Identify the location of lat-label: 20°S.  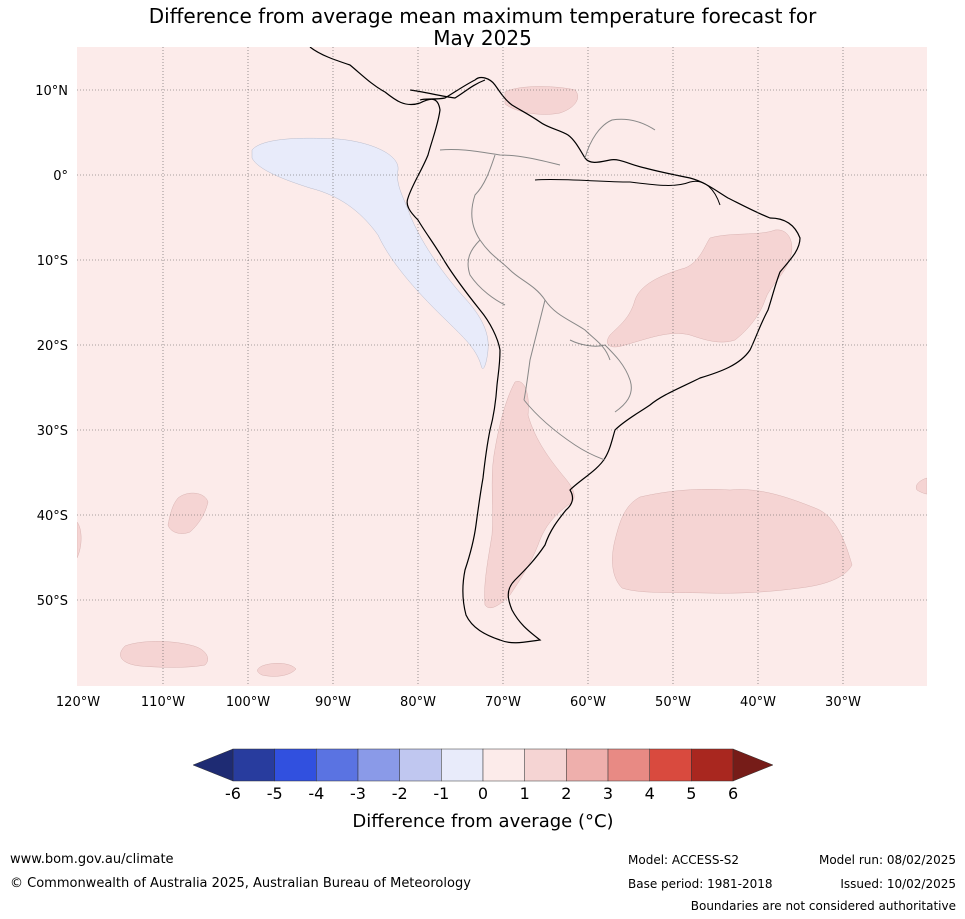
(52, 346).